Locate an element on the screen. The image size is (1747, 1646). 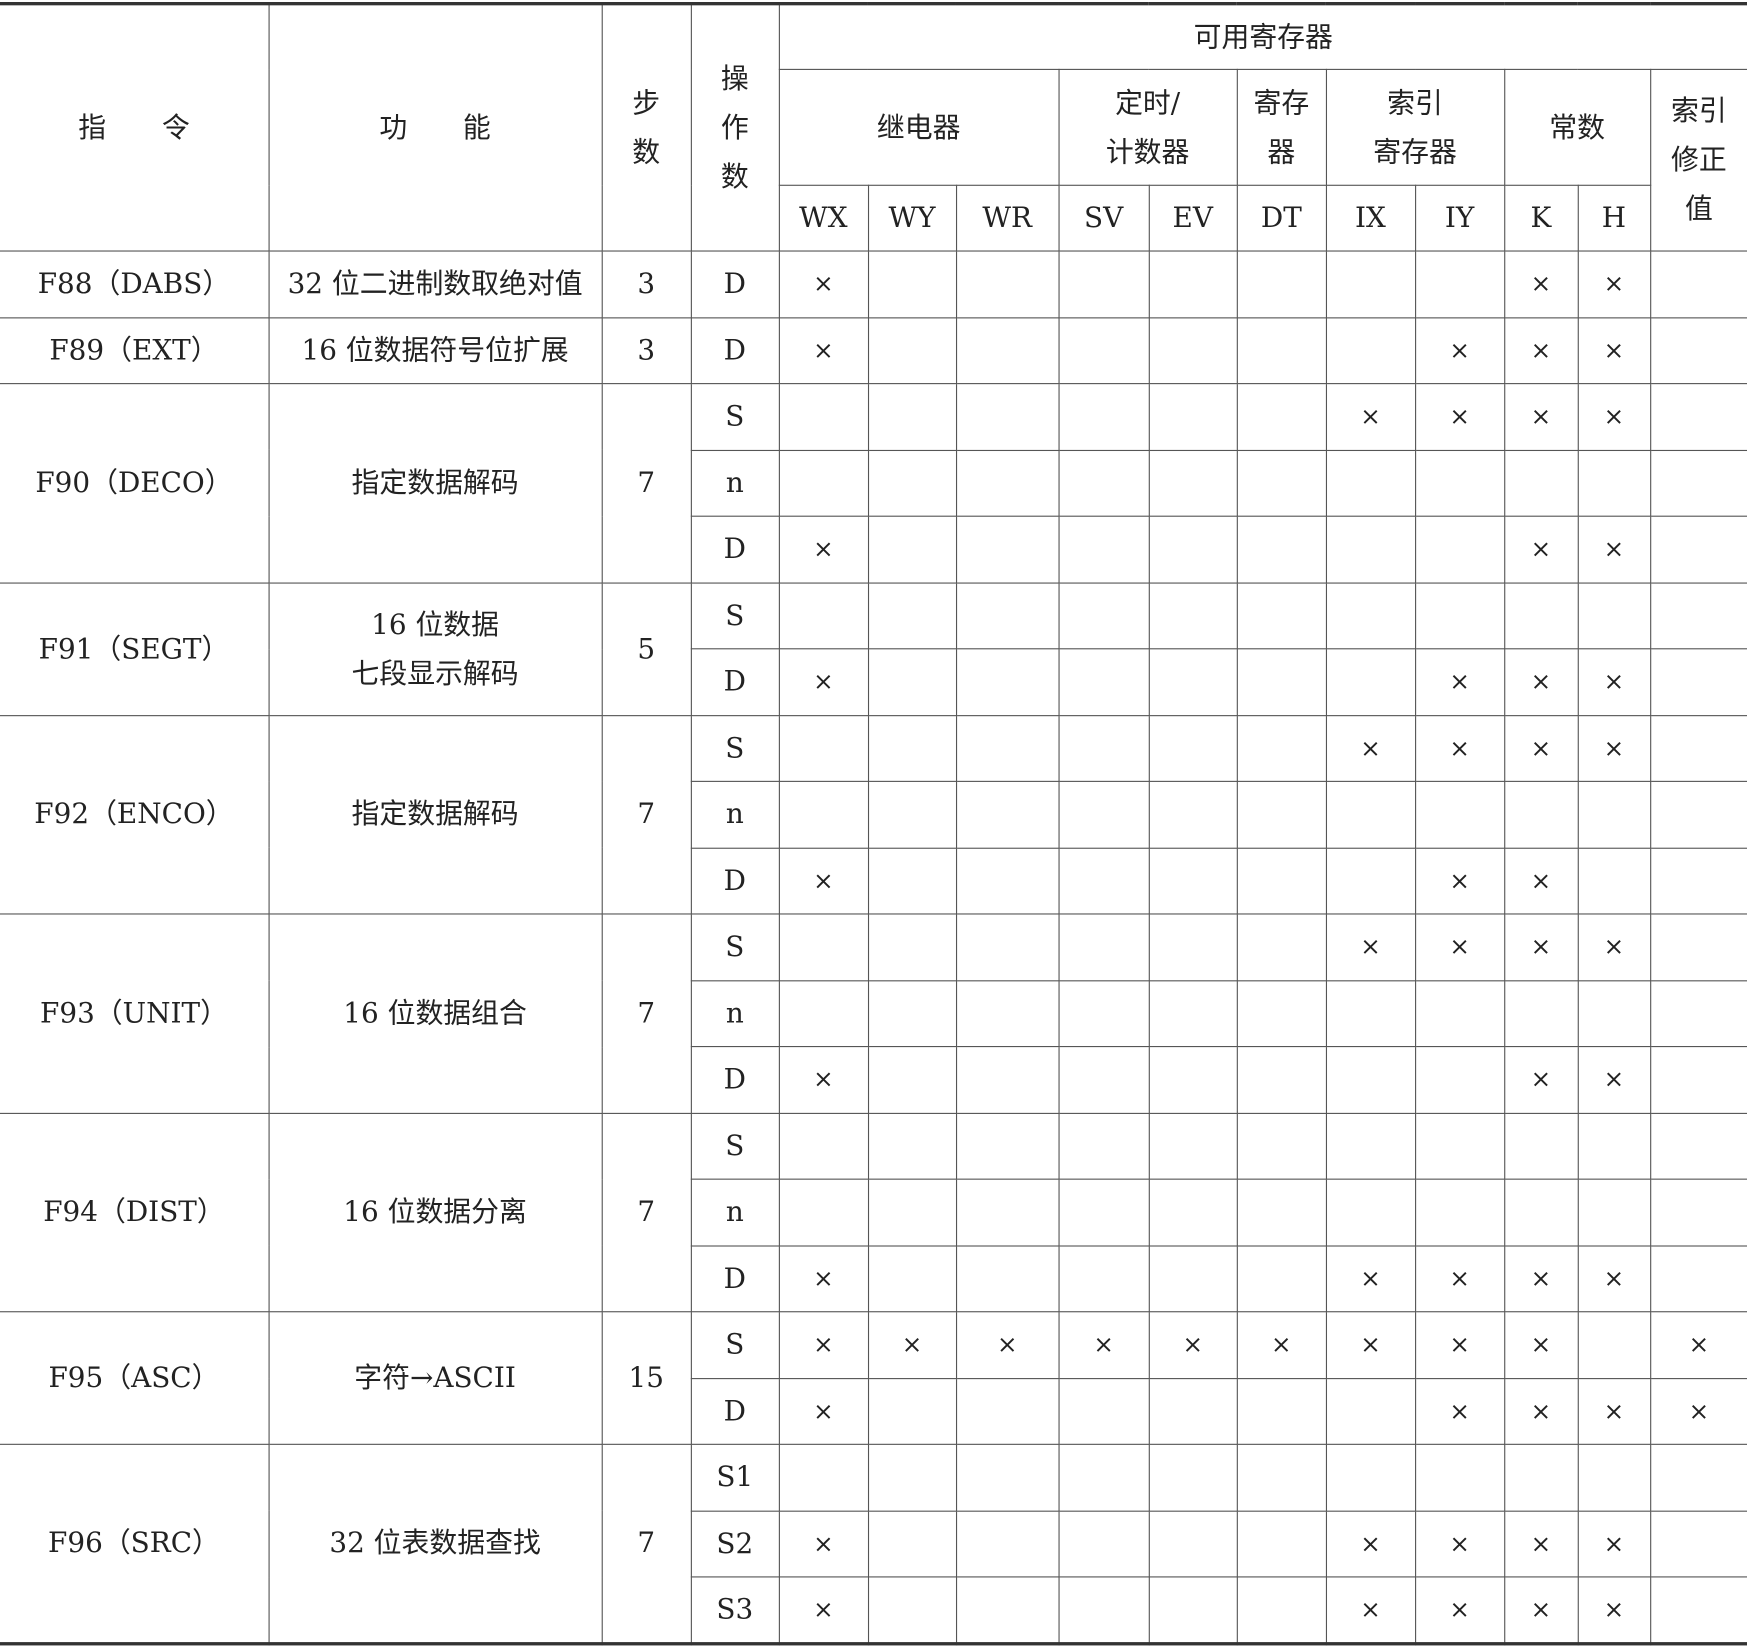
header-register: H is located at coordinates (1614, 218).